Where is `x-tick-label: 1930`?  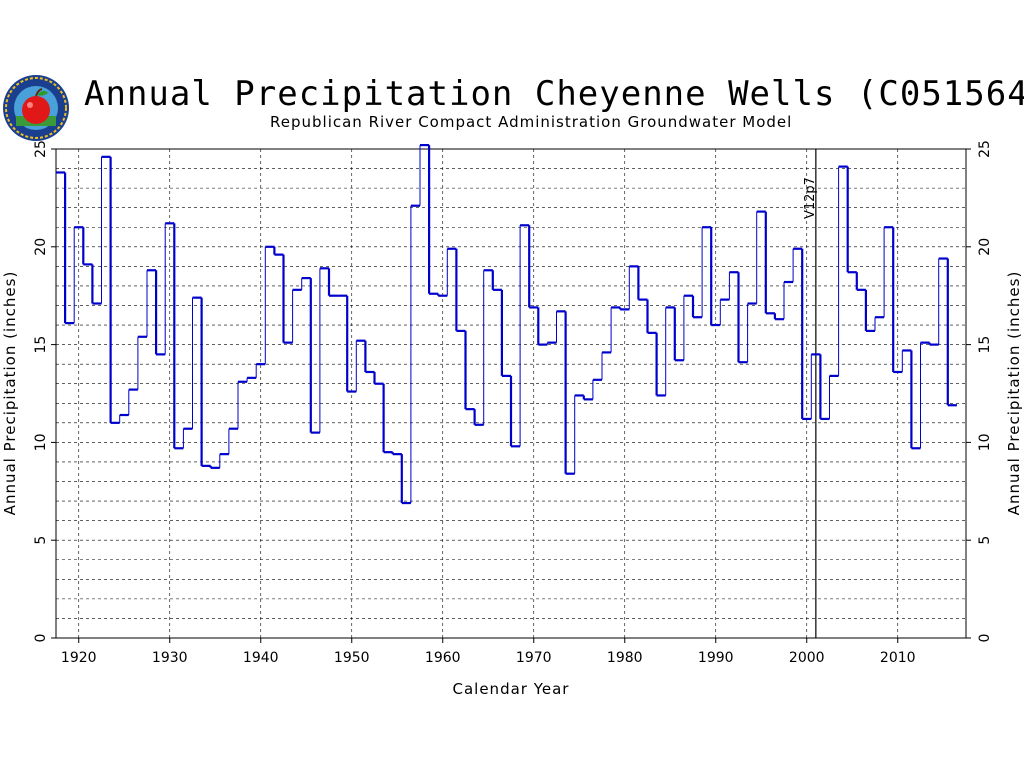 x-tick-label: 1930 is located at coordinates (170, 658).